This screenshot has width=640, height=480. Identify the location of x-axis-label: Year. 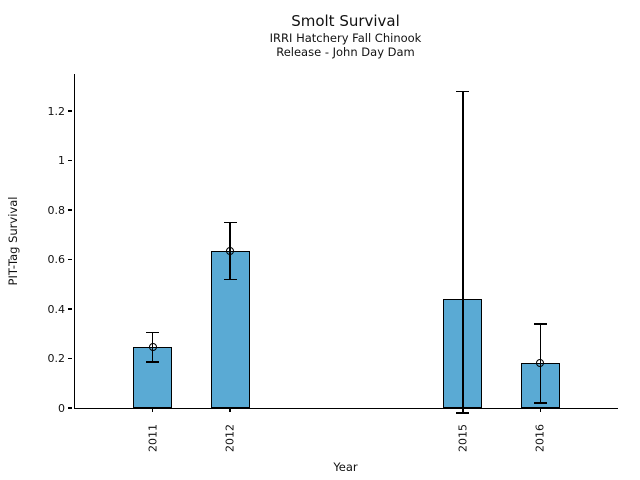
(345, 467).